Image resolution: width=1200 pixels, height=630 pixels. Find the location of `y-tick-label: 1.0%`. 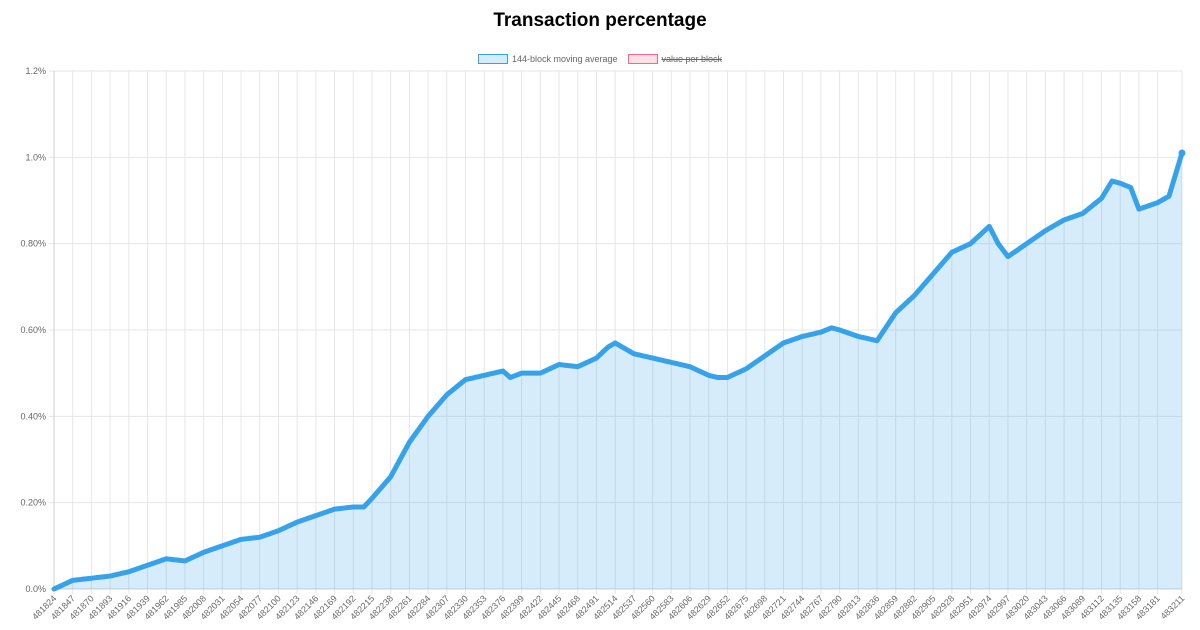

y-tick-label: 1.0% is located at coordinates (35, 157).